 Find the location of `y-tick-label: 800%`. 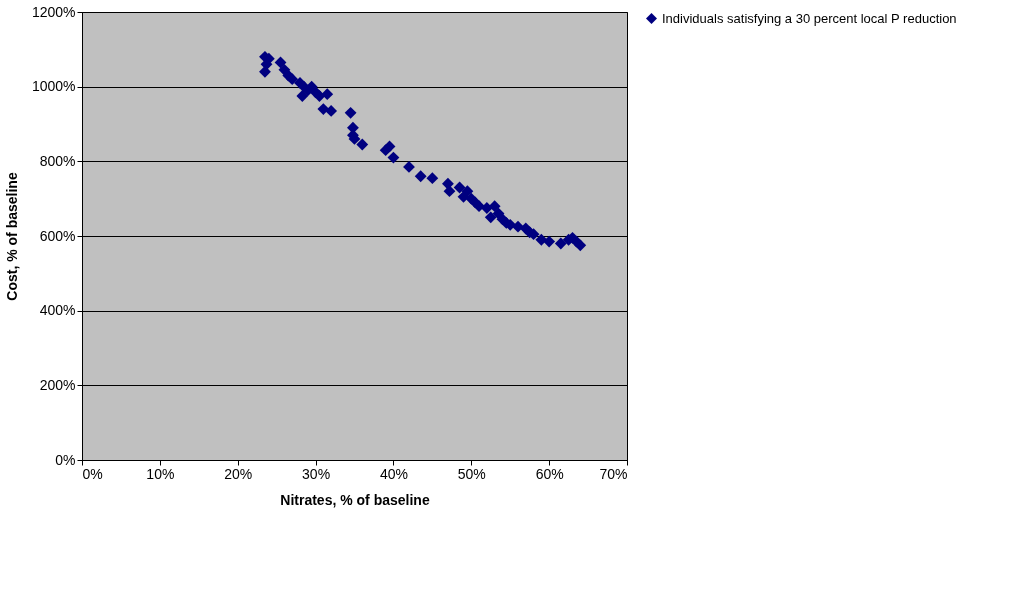

y-tick-label: 800% is located at coordinates (57, 160).